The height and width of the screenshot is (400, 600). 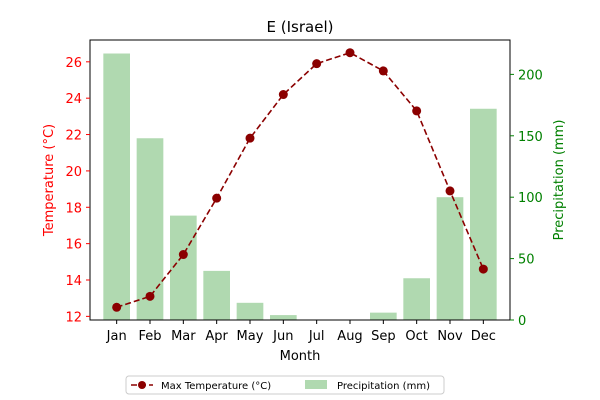 What do you see at coordinates (73, 208) in the screenshot?
I see `y-left-tick-label: 18` at bounding box center [73, 208].